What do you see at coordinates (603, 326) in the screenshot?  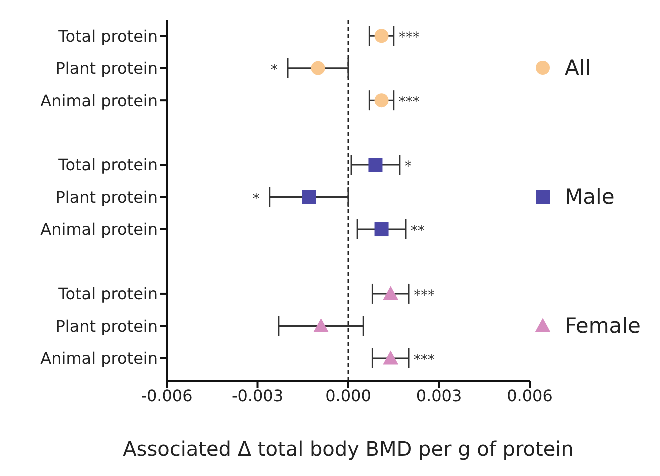 I see `legend-label: Female` at bounding box center [603, 326].